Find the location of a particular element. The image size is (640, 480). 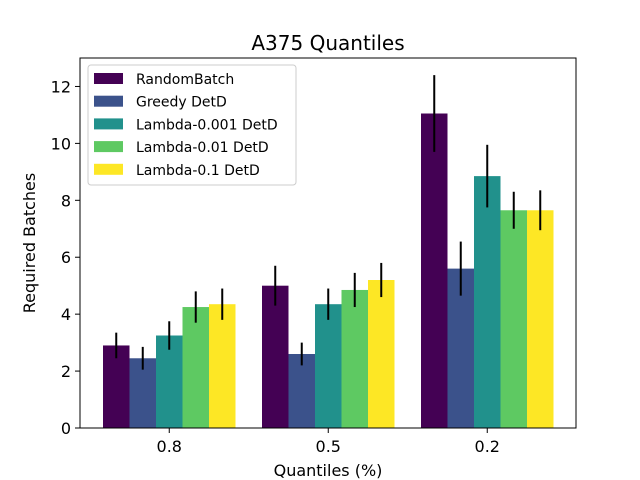

y-tick-label: 10 is located at coordinates (61, 143).